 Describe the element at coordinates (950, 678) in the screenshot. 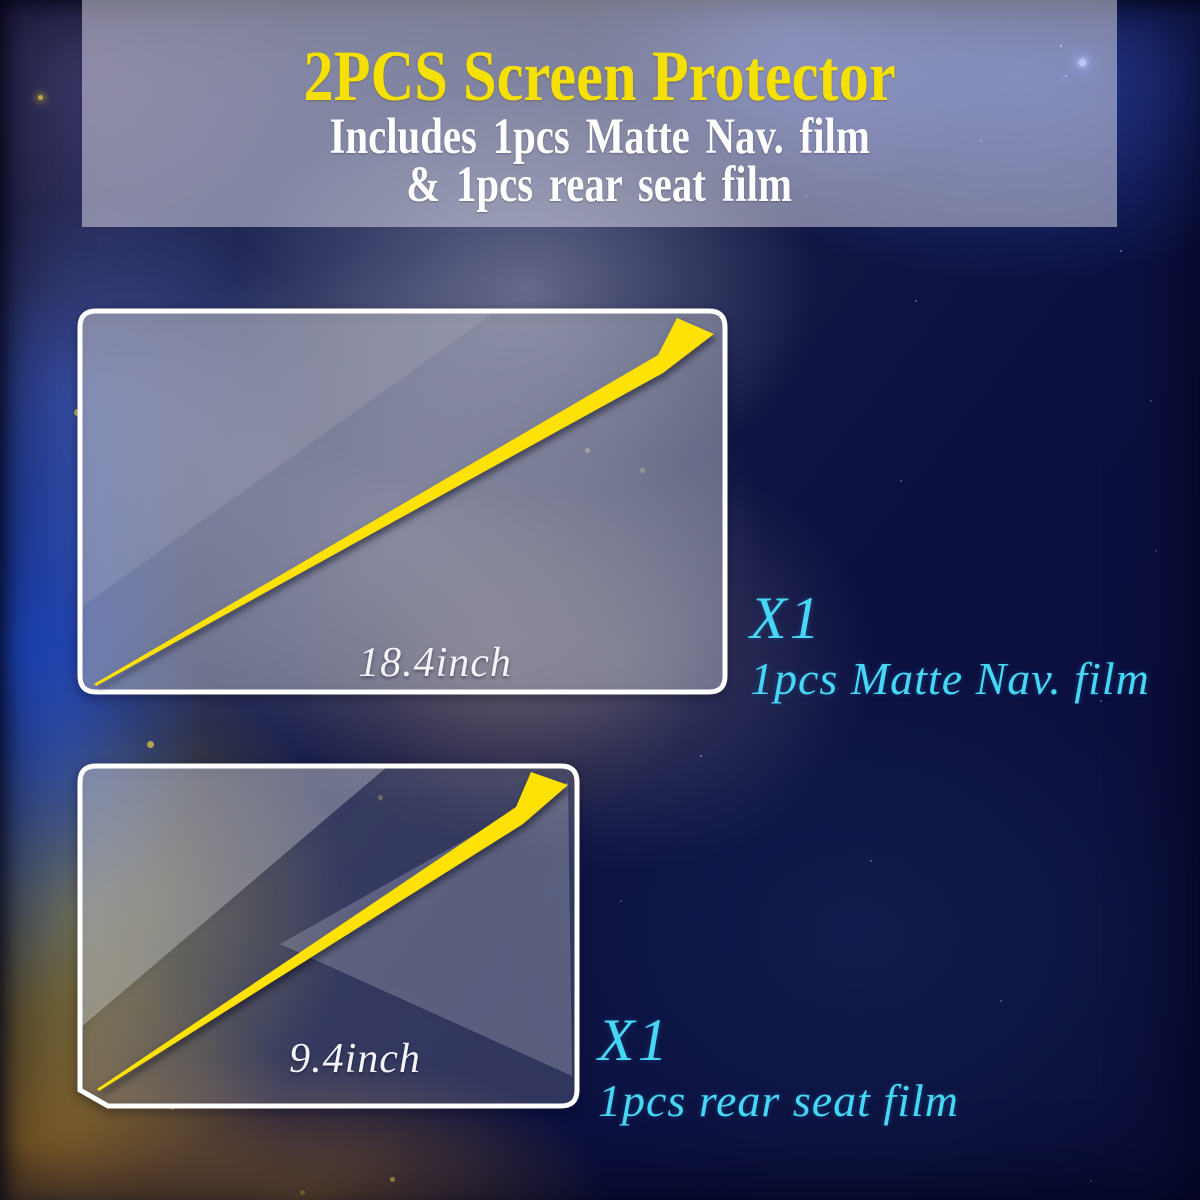

I see `nav-film-desc: 1pcs Matte Nav. film` at that location.